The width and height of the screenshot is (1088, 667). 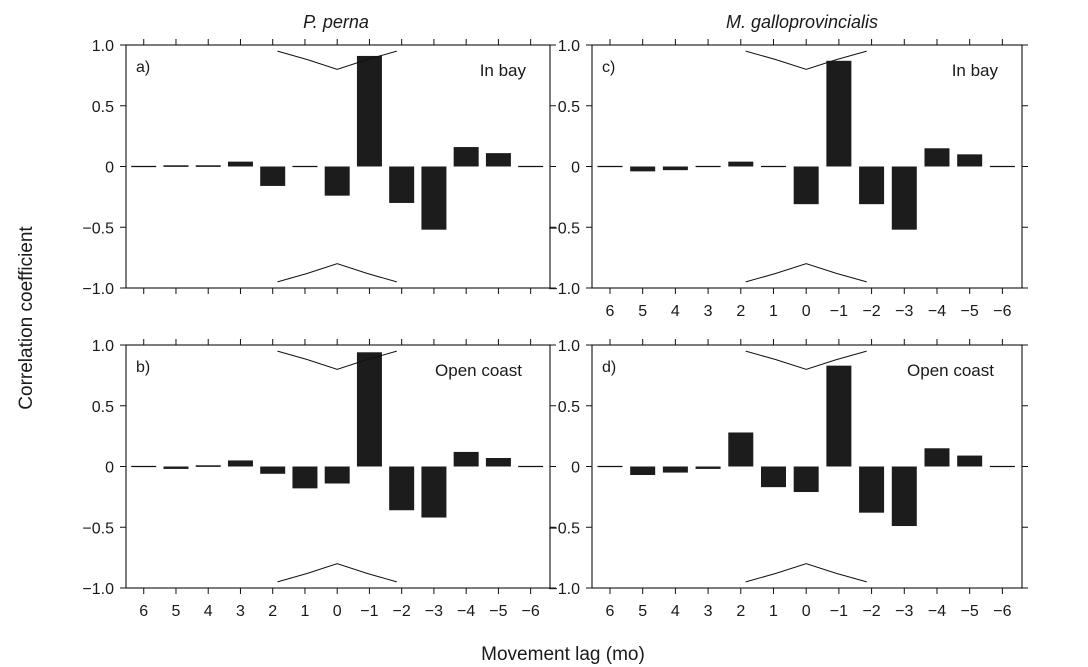 What do you see at coordinates (143, 367) in the screenshot?
I see `panel-letter: b)` at bounding box center [143, 367].